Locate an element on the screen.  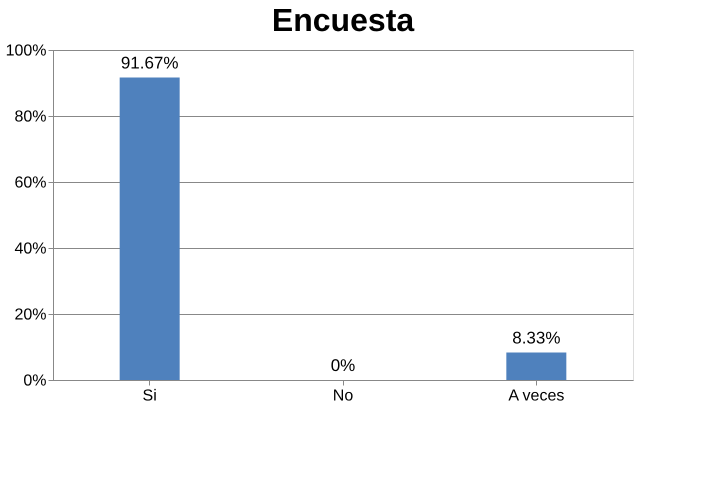
y-tick-label: 60% is located at coordinates (30, 183).